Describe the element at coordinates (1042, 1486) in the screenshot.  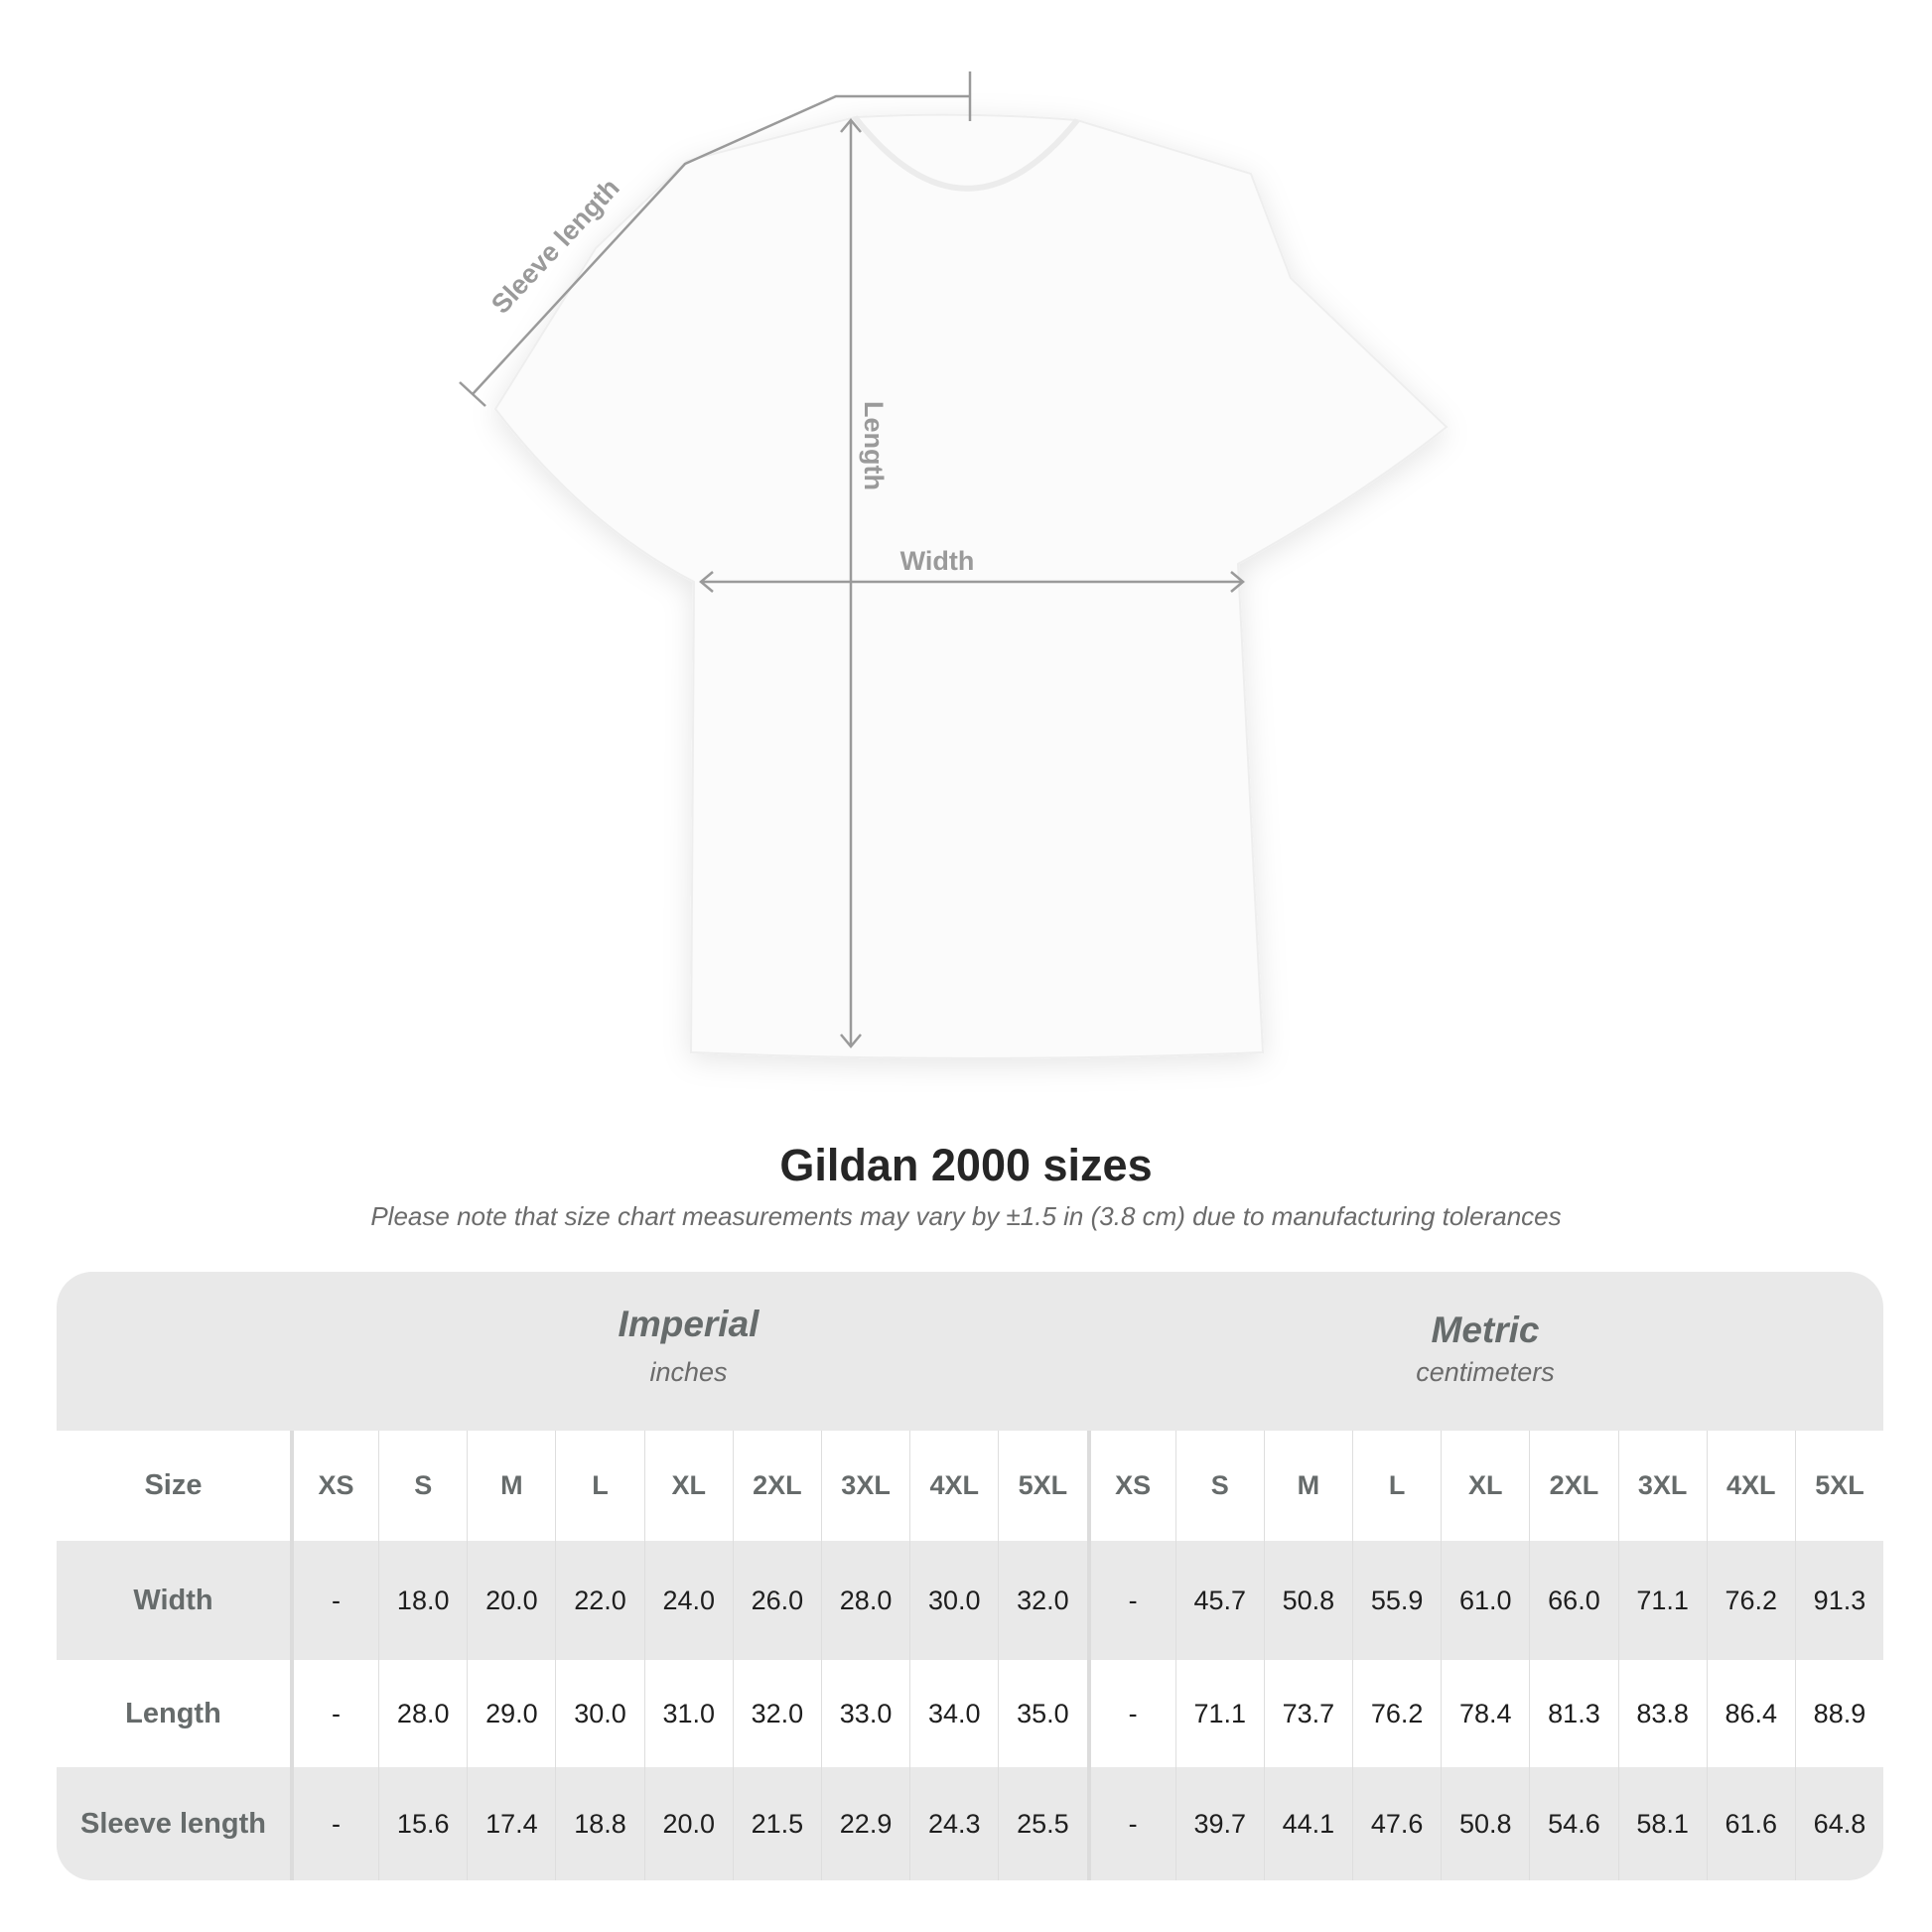
I see `imperial-size-5xl: 5XL` at that location.